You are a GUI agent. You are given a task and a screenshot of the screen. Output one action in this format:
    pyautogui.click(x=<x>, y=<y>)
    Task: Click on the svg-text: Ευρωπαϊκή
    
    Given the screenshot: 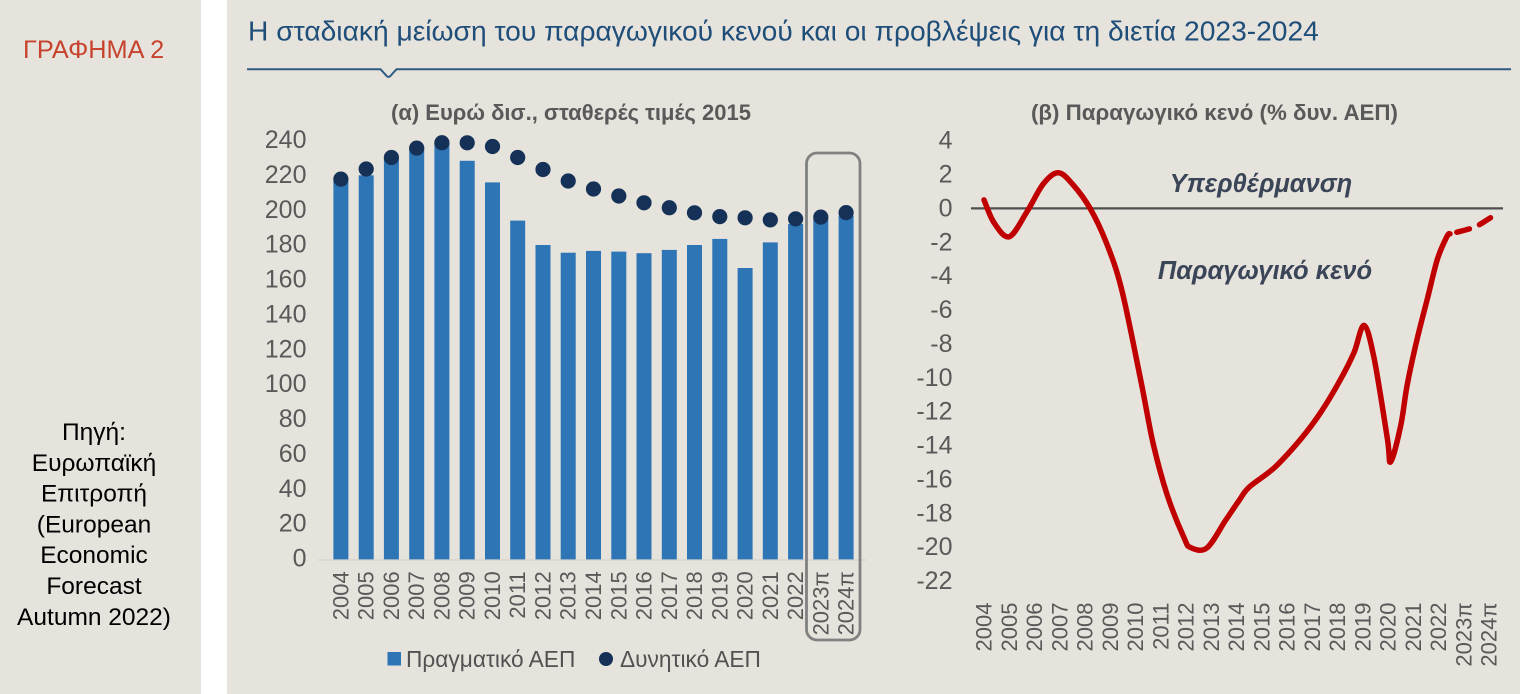 What is the action you would take?
    pyautogui.click(x=94, y=463)
    